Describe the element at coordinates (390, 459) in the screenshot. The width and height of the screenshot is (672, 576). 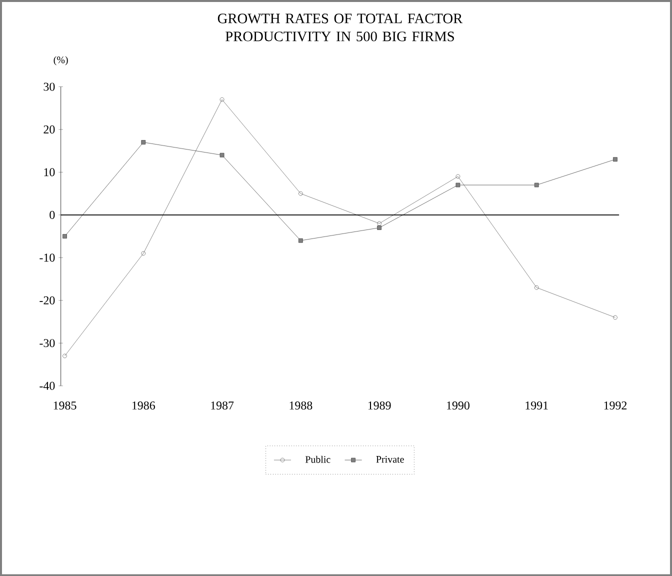
I see `legend-label: Private` at that location.